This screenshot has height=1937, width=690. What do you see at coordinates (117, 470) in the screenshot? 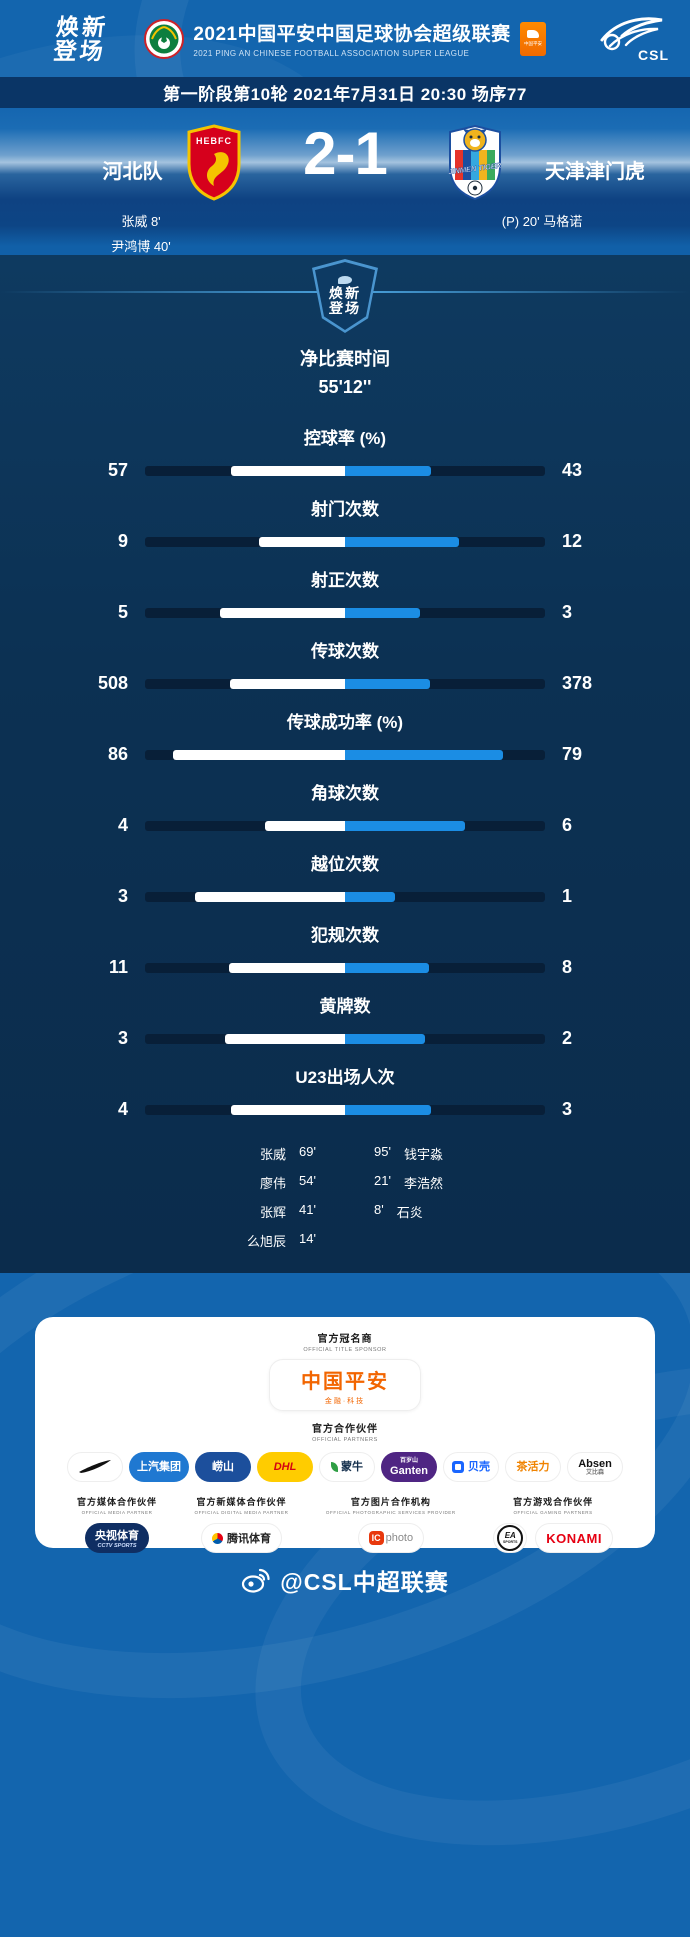
I see `stat-home-value: 57` at bounding box center [117, 470].